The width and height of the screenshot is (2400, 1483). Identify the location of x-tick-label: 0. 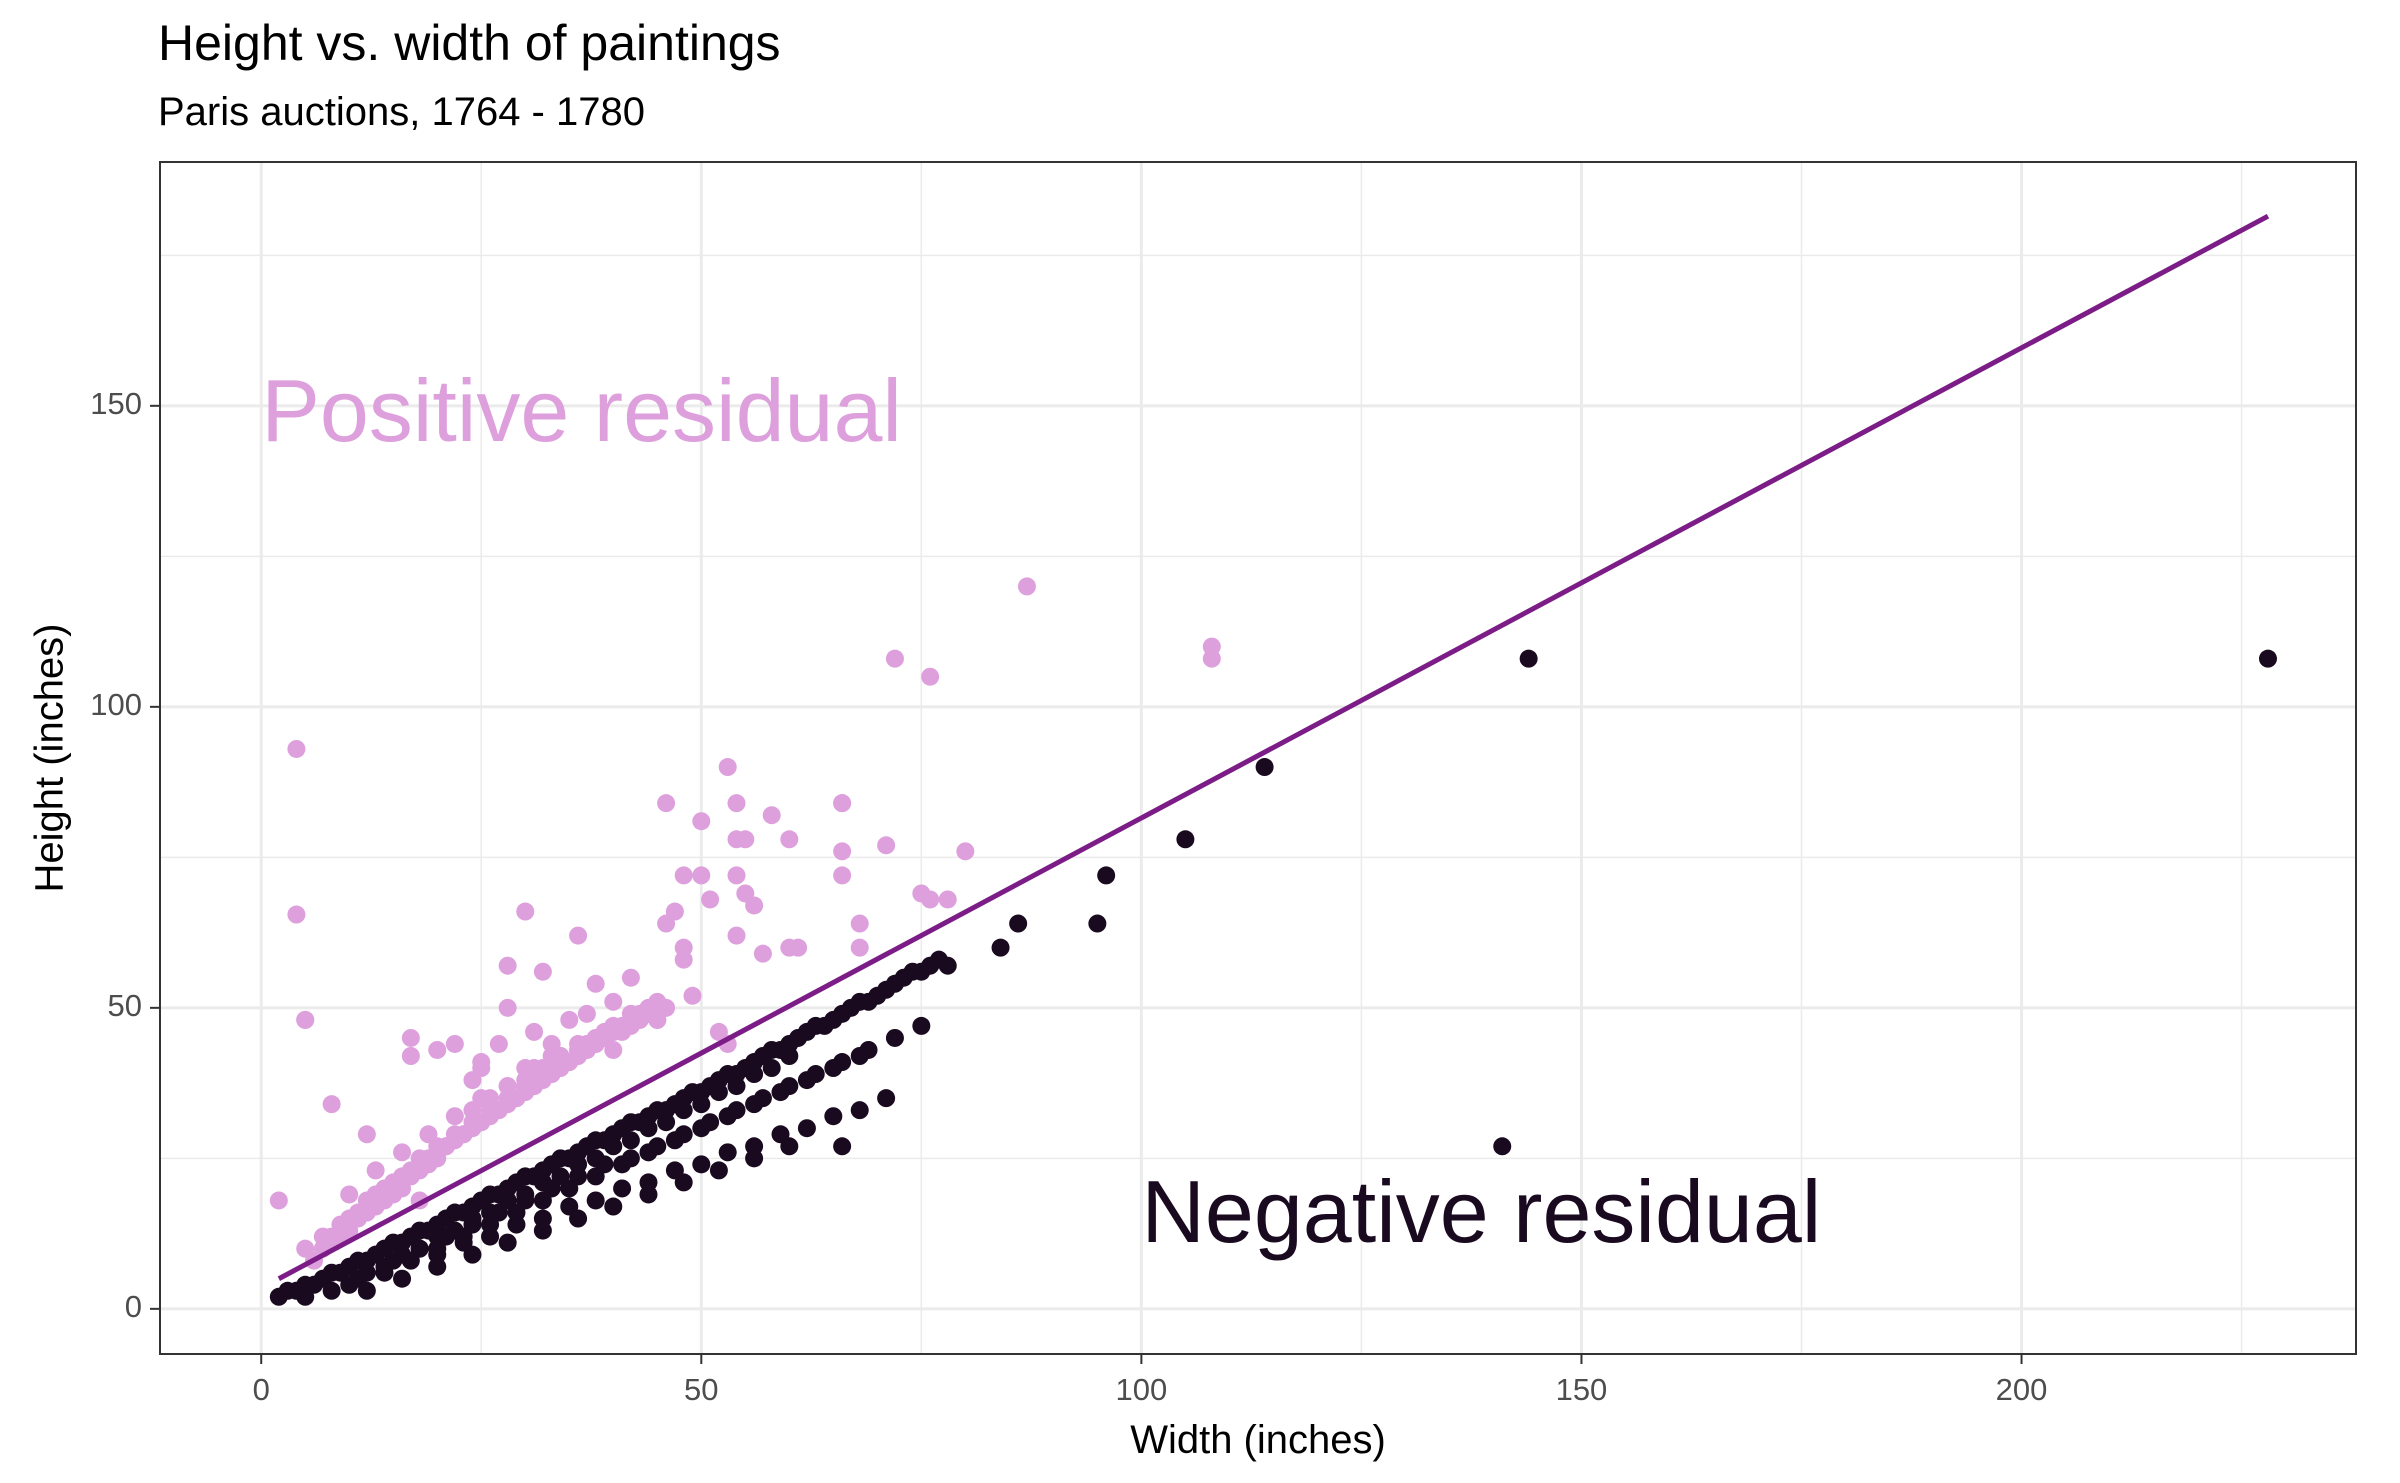
(261, 1389).